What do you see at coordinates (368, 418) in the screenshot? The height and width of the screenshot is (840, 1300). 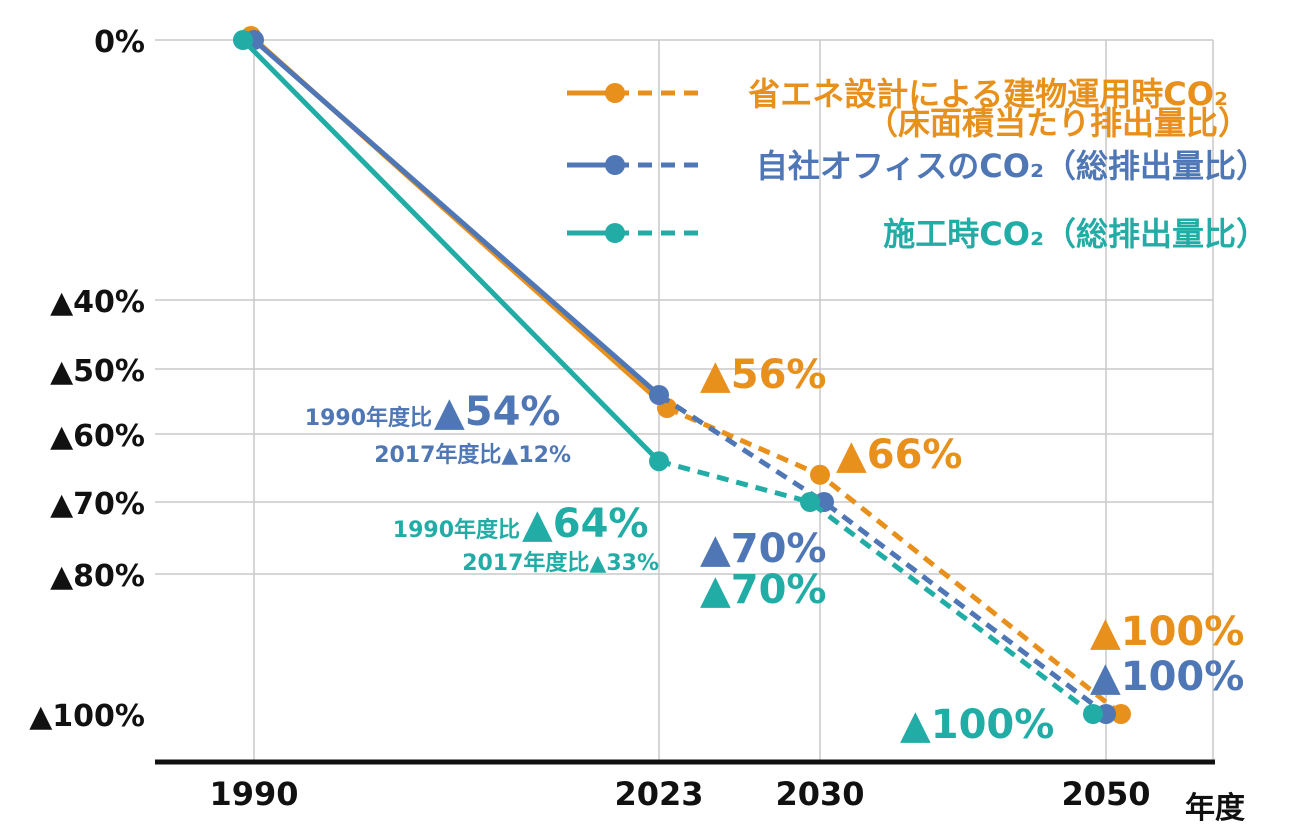 I see `annotation-blue-prefix: 1990年度比` at bounding box center [368, 418].